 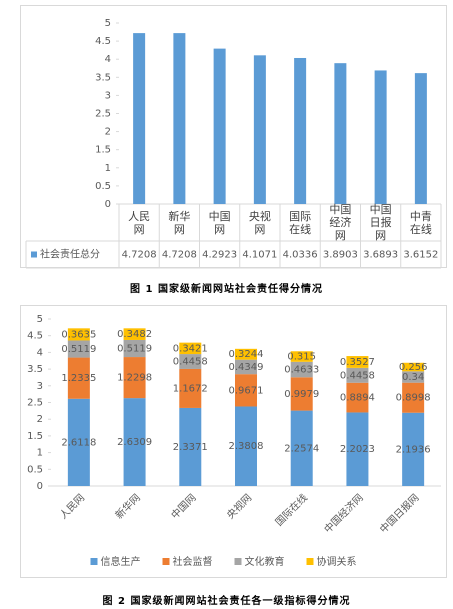 I want to click on y-tick-label: 0, so click(x=108, y=204).